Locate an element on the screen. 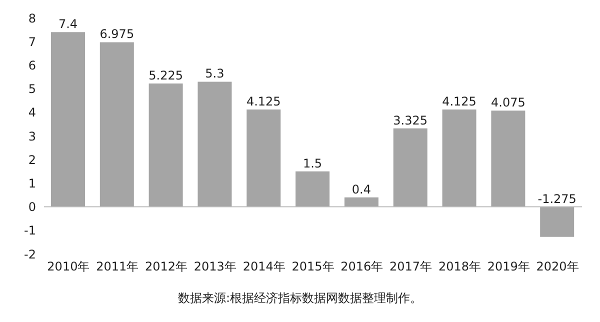  y-tick-label: -1 is located at coordinates (30, 231).